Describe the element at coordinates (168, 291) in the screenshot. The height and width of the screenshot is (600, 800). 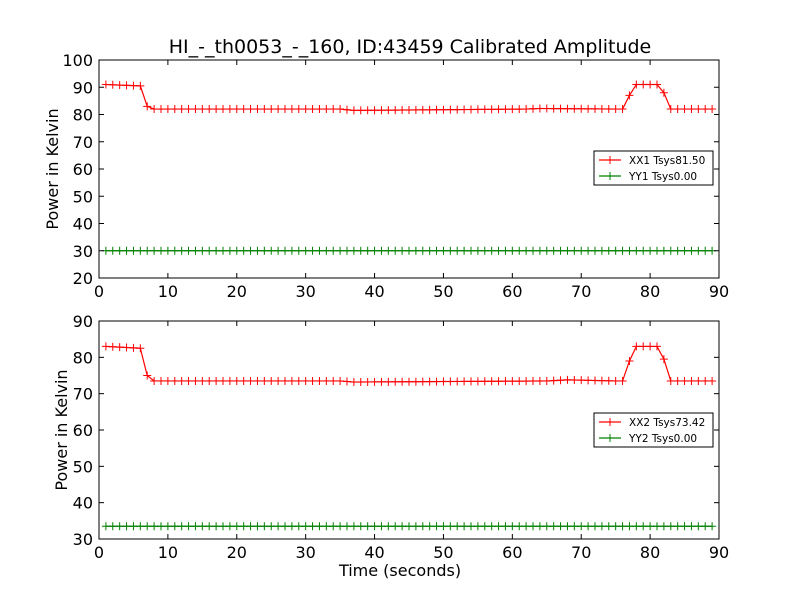
I see `x-tick-label: 10` at that location.